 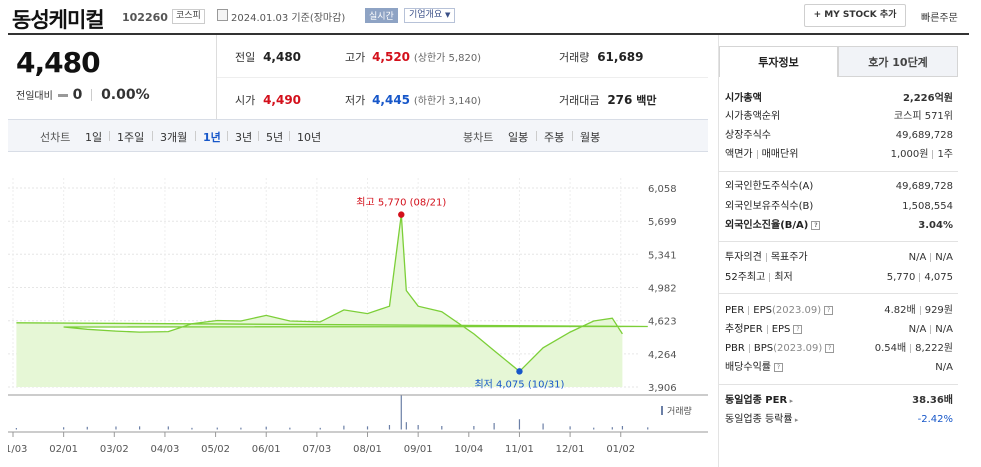 I want to click on low-marker, so click(x=519, y=371).